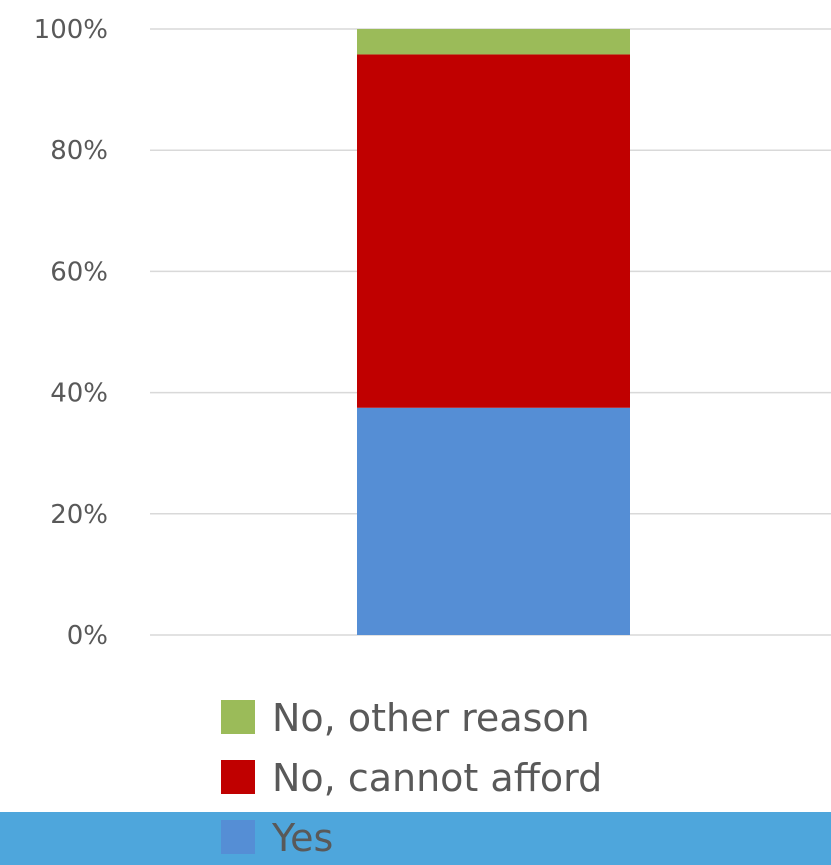 This screenshot has height=865, width=831. I want to click on y-tick-label: 0%, so click(87, 636).